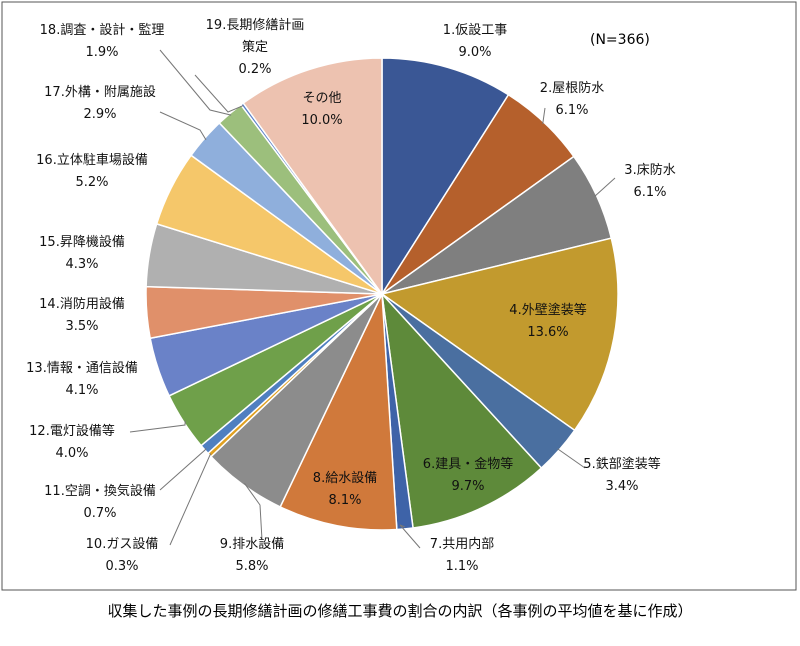 This screenshot has height=646, width=800. Describe the element at coordinates (462, 556) in the screenshot. I see `slice-label: 7.共用内部 1.1%` at that location.